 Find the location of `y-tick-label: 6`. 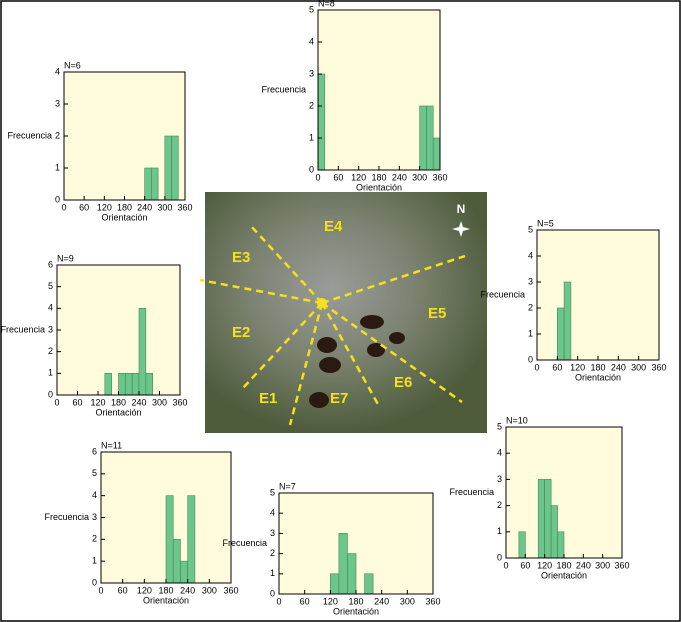

y-tick-label: 6 is located at coordinates (50, 264).